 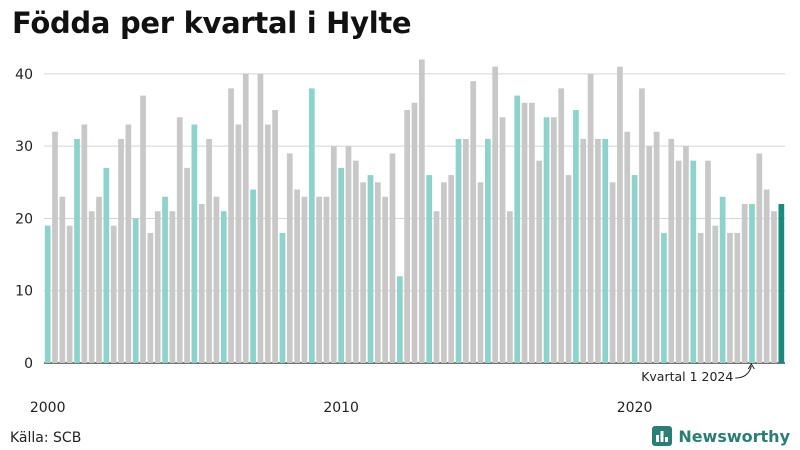 What do you see at coordinates (24, 147) in the screenshot?
I see `y-tick-label: 30` at bounding box center [24, 147].